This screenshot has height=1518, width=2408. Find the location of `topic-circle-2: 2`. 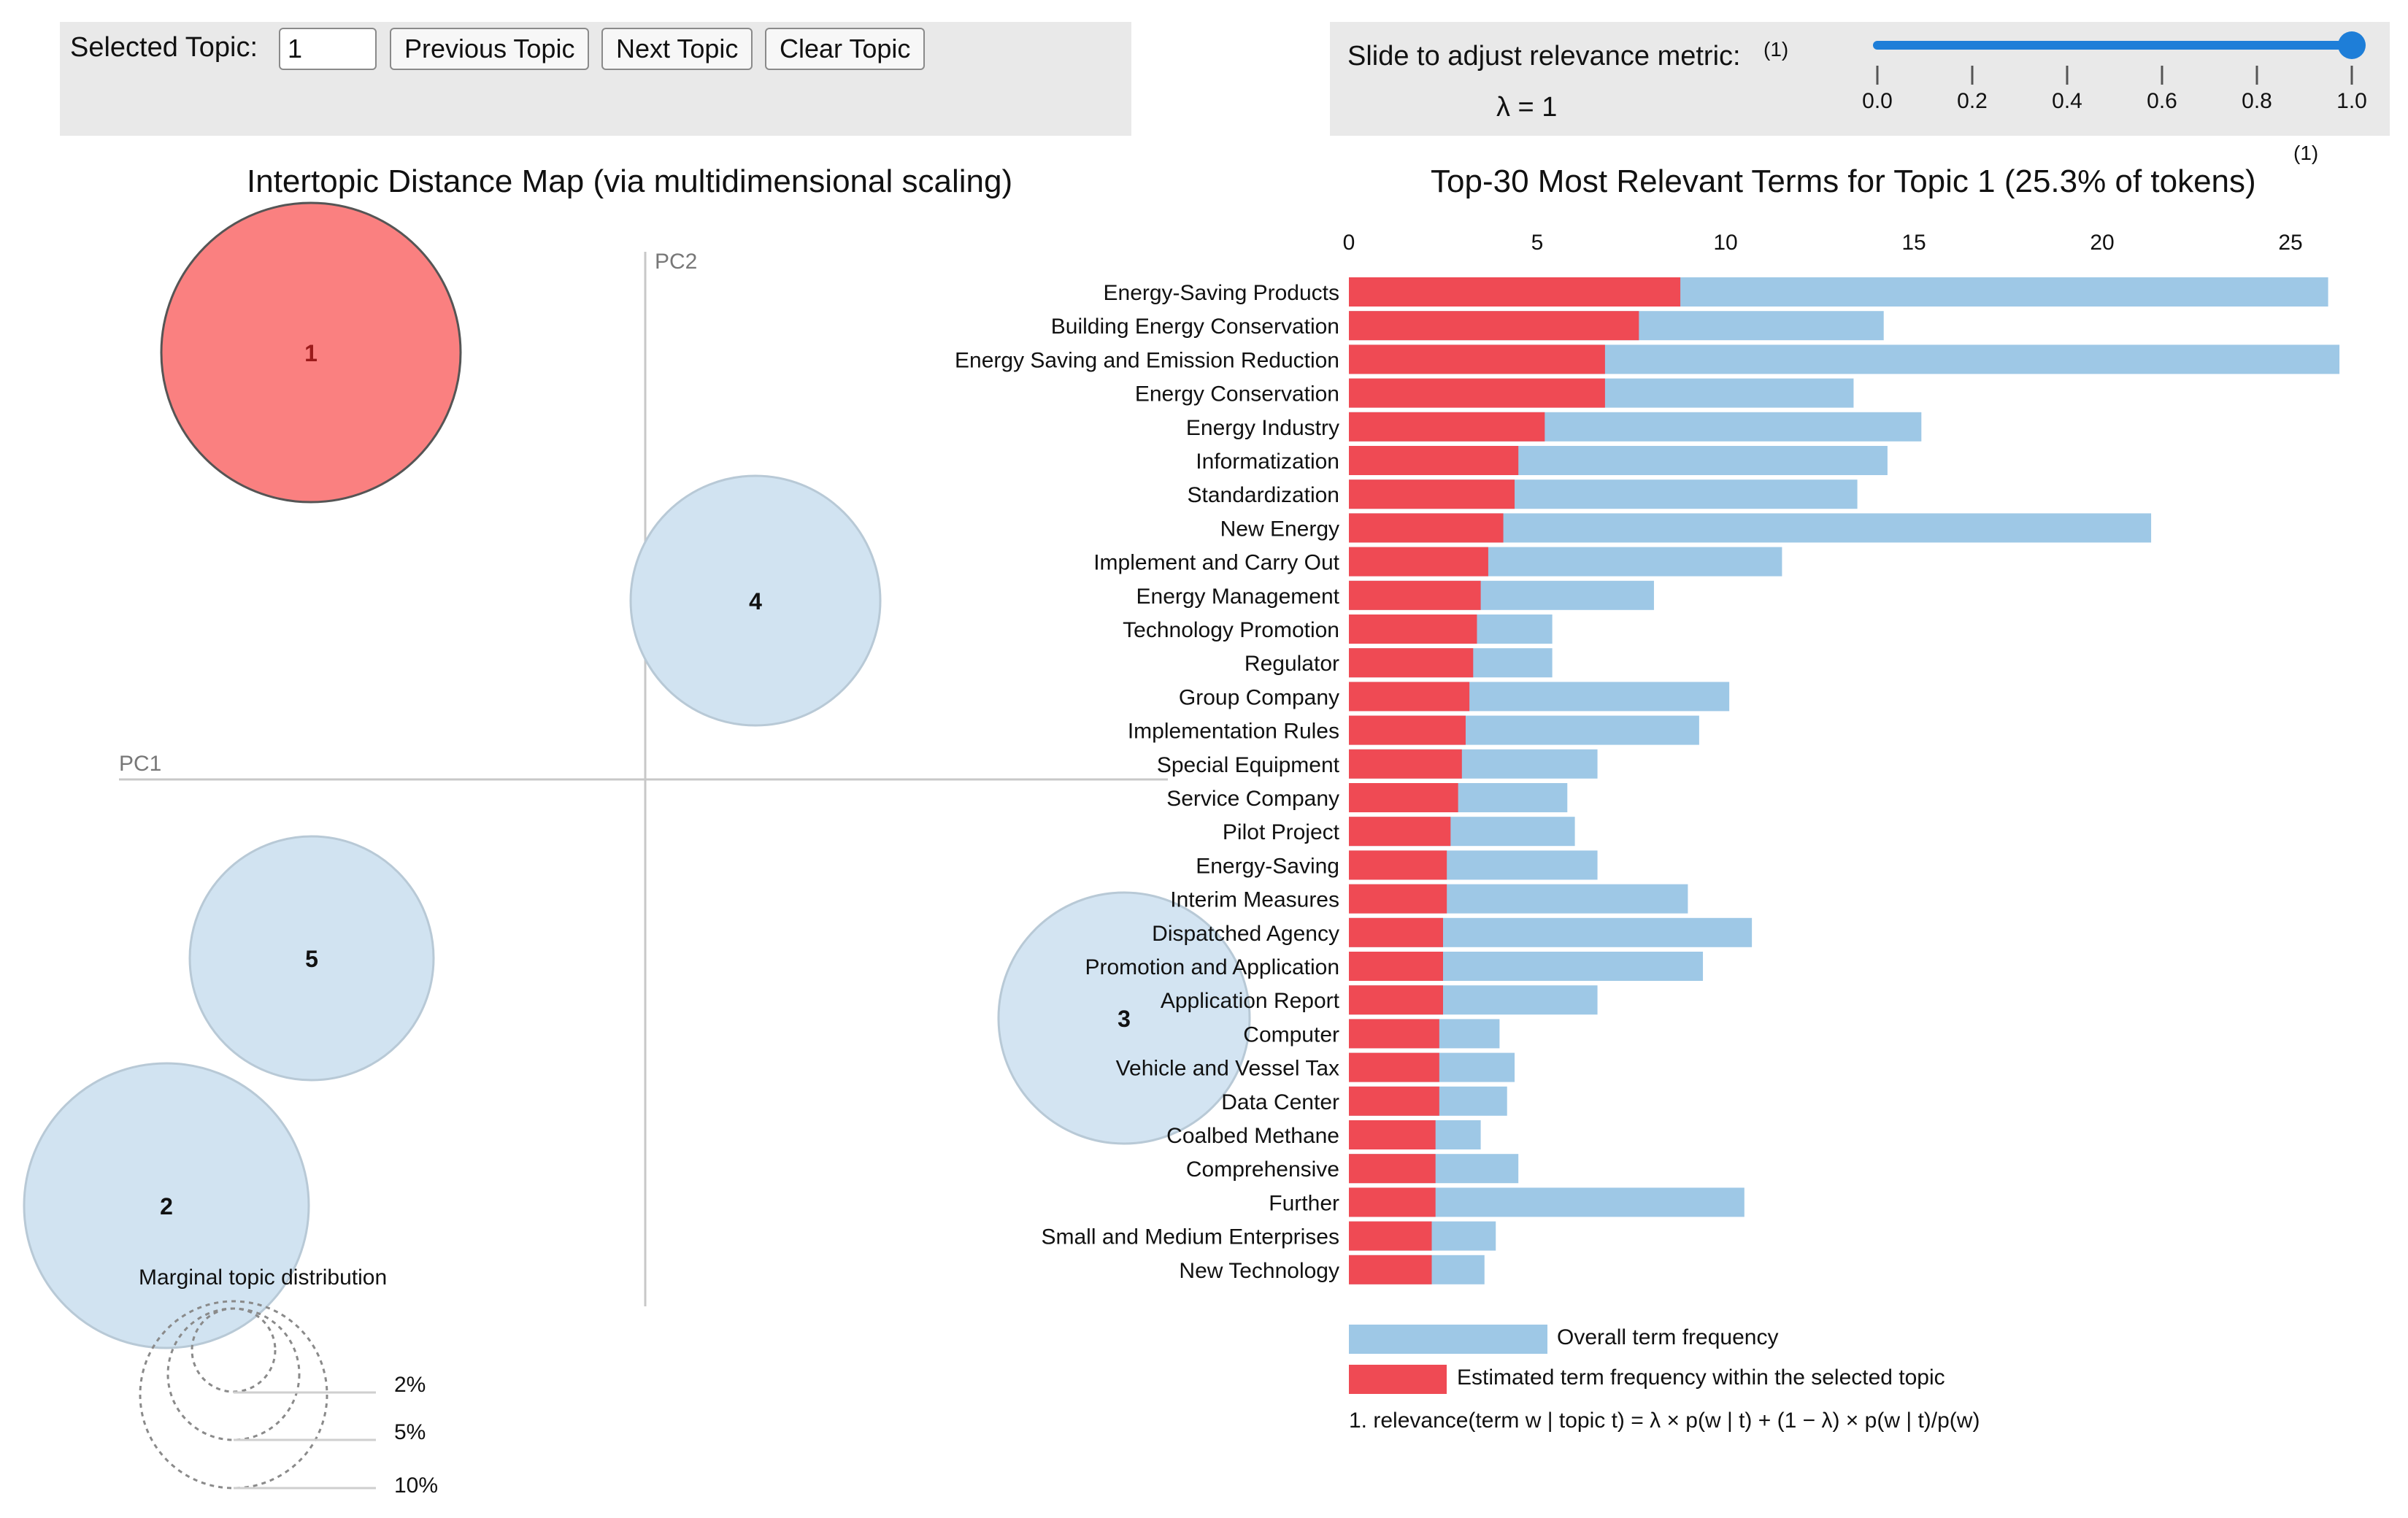

topic-circle-2: 2 is located at coordinates (166, 1205).